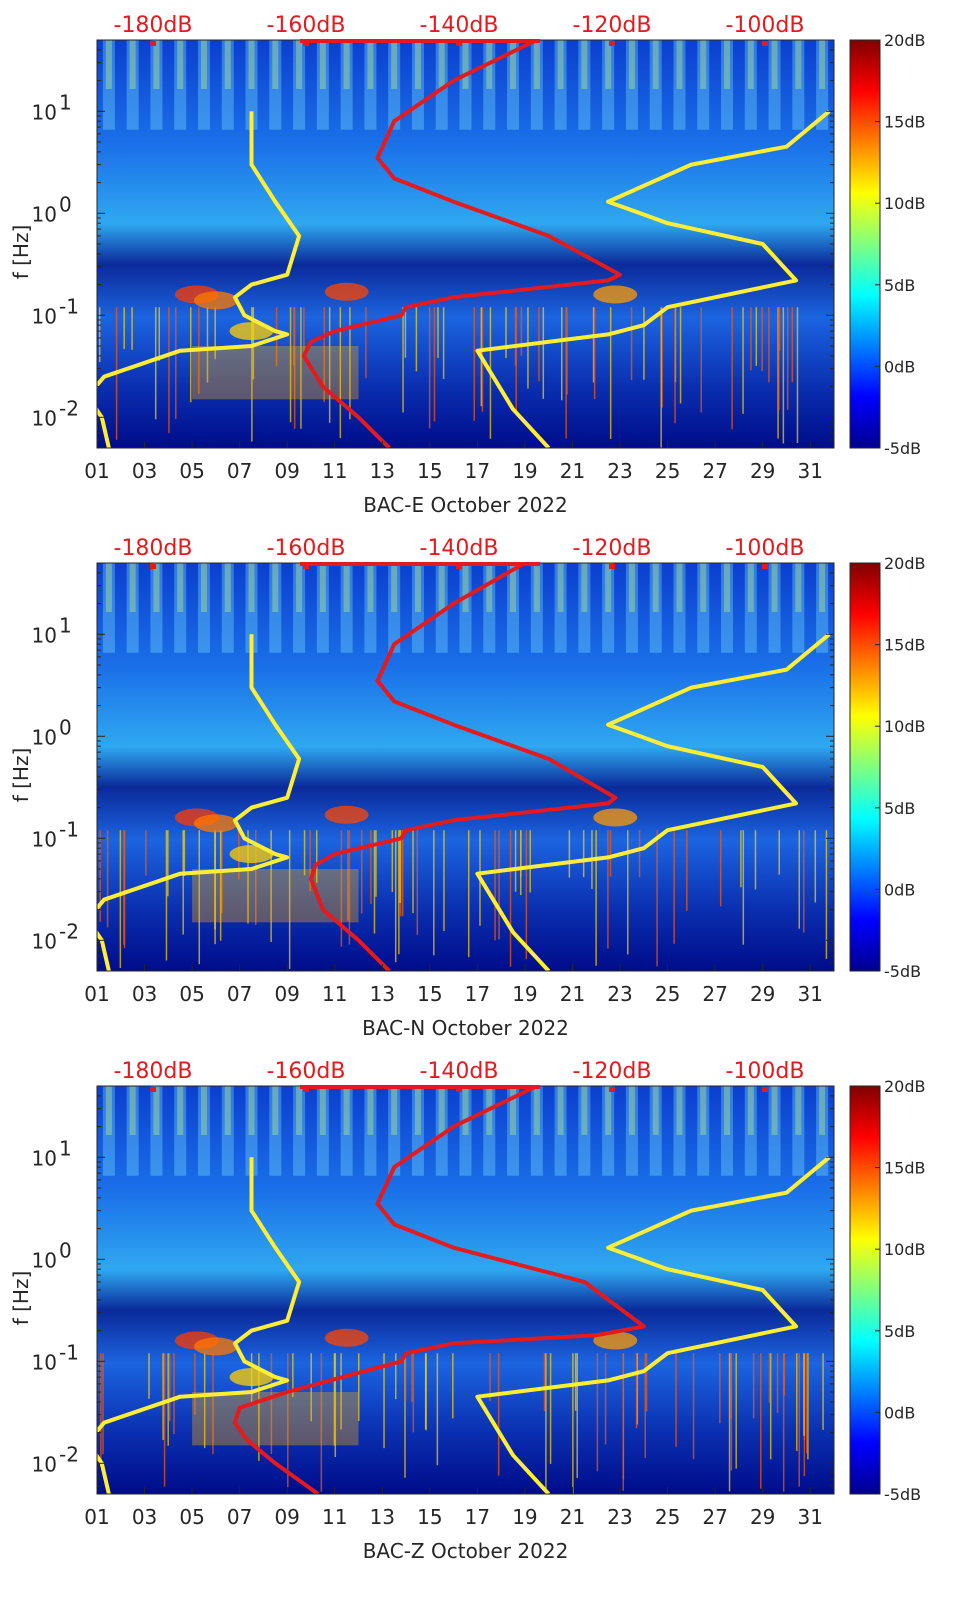 The width and height of the screenshot is (962, 1599). I want to click on colorbar-tick-label: 5dB, so click(899, 285).